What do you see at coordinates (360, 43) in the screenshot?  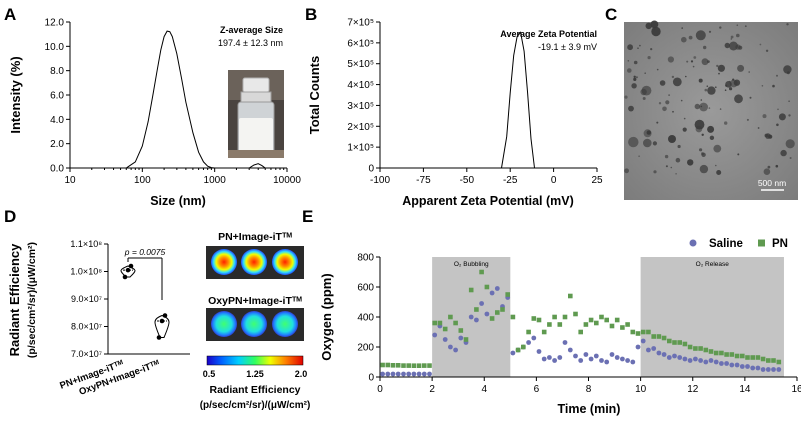 I see `chart-b-y-tick-label: 6×10⁵` at bounding box center [360, 43].